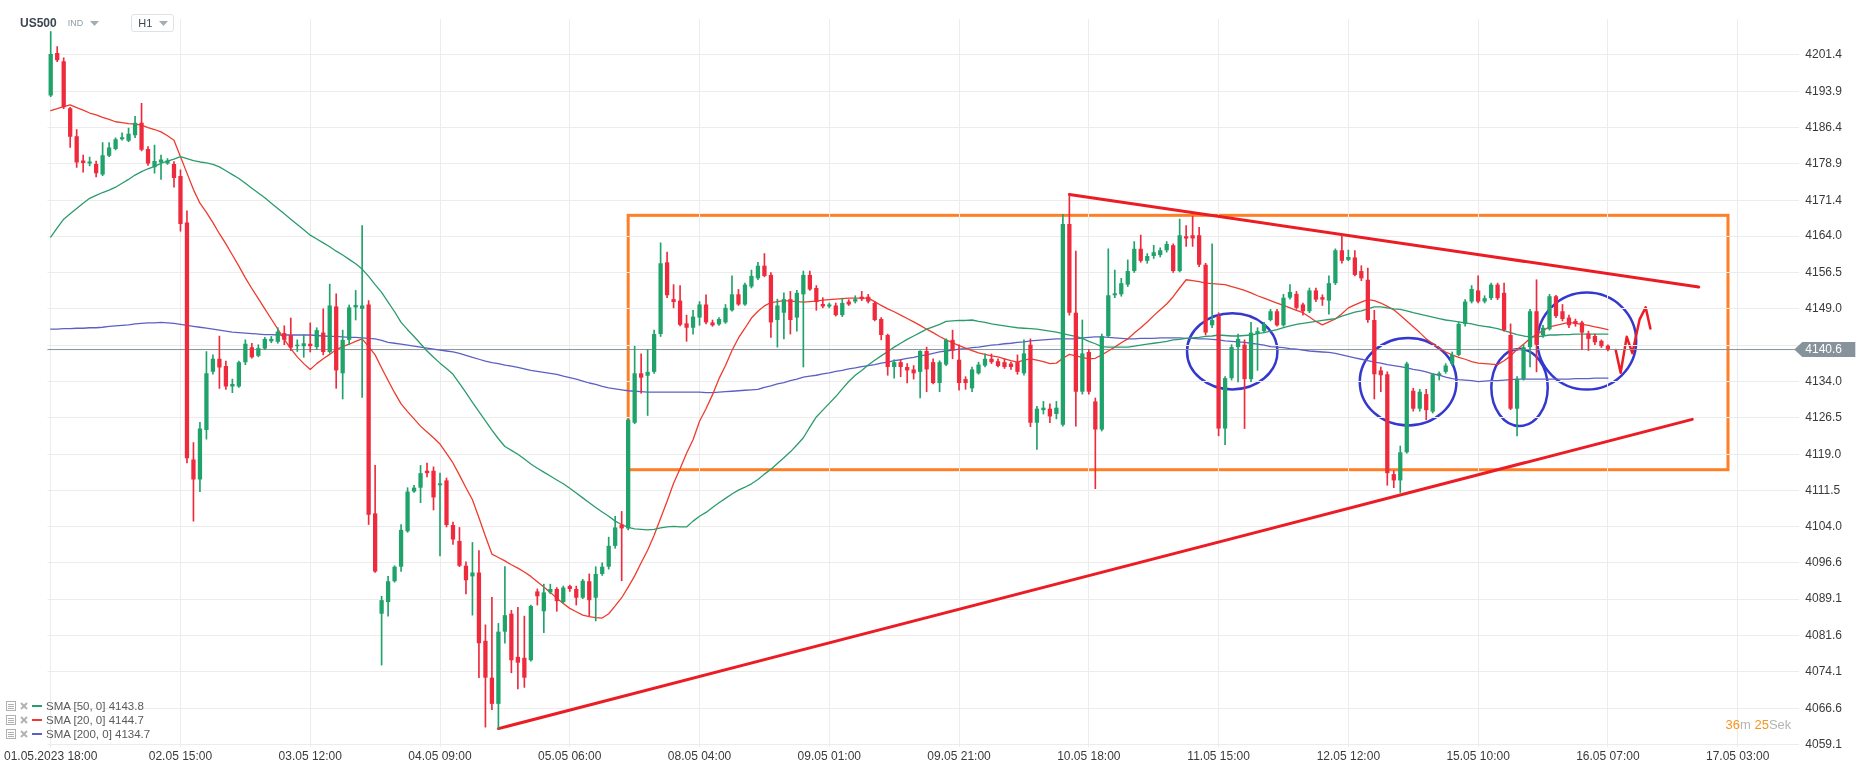 Image resolution: width=1866 pixels, height=767 pixels. I want to click on y-tick-label: 4126.5, so click(1824, 417).